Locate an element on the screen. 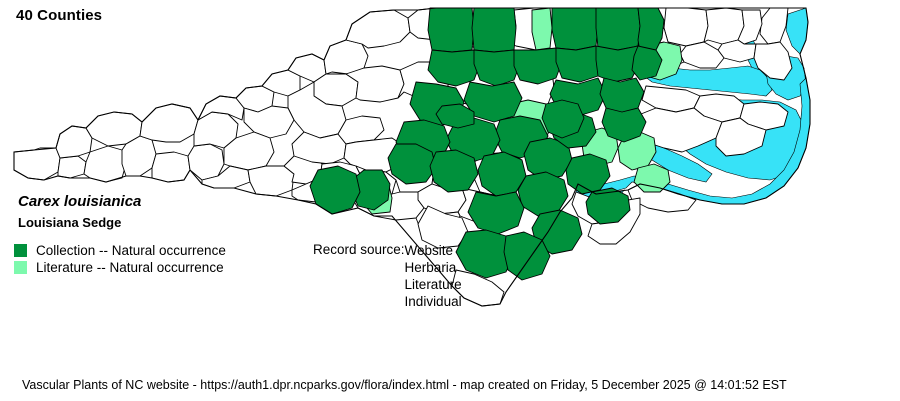  legend-item-collection: Collection -- Natural occurrence is located at coordinates (120, 250).